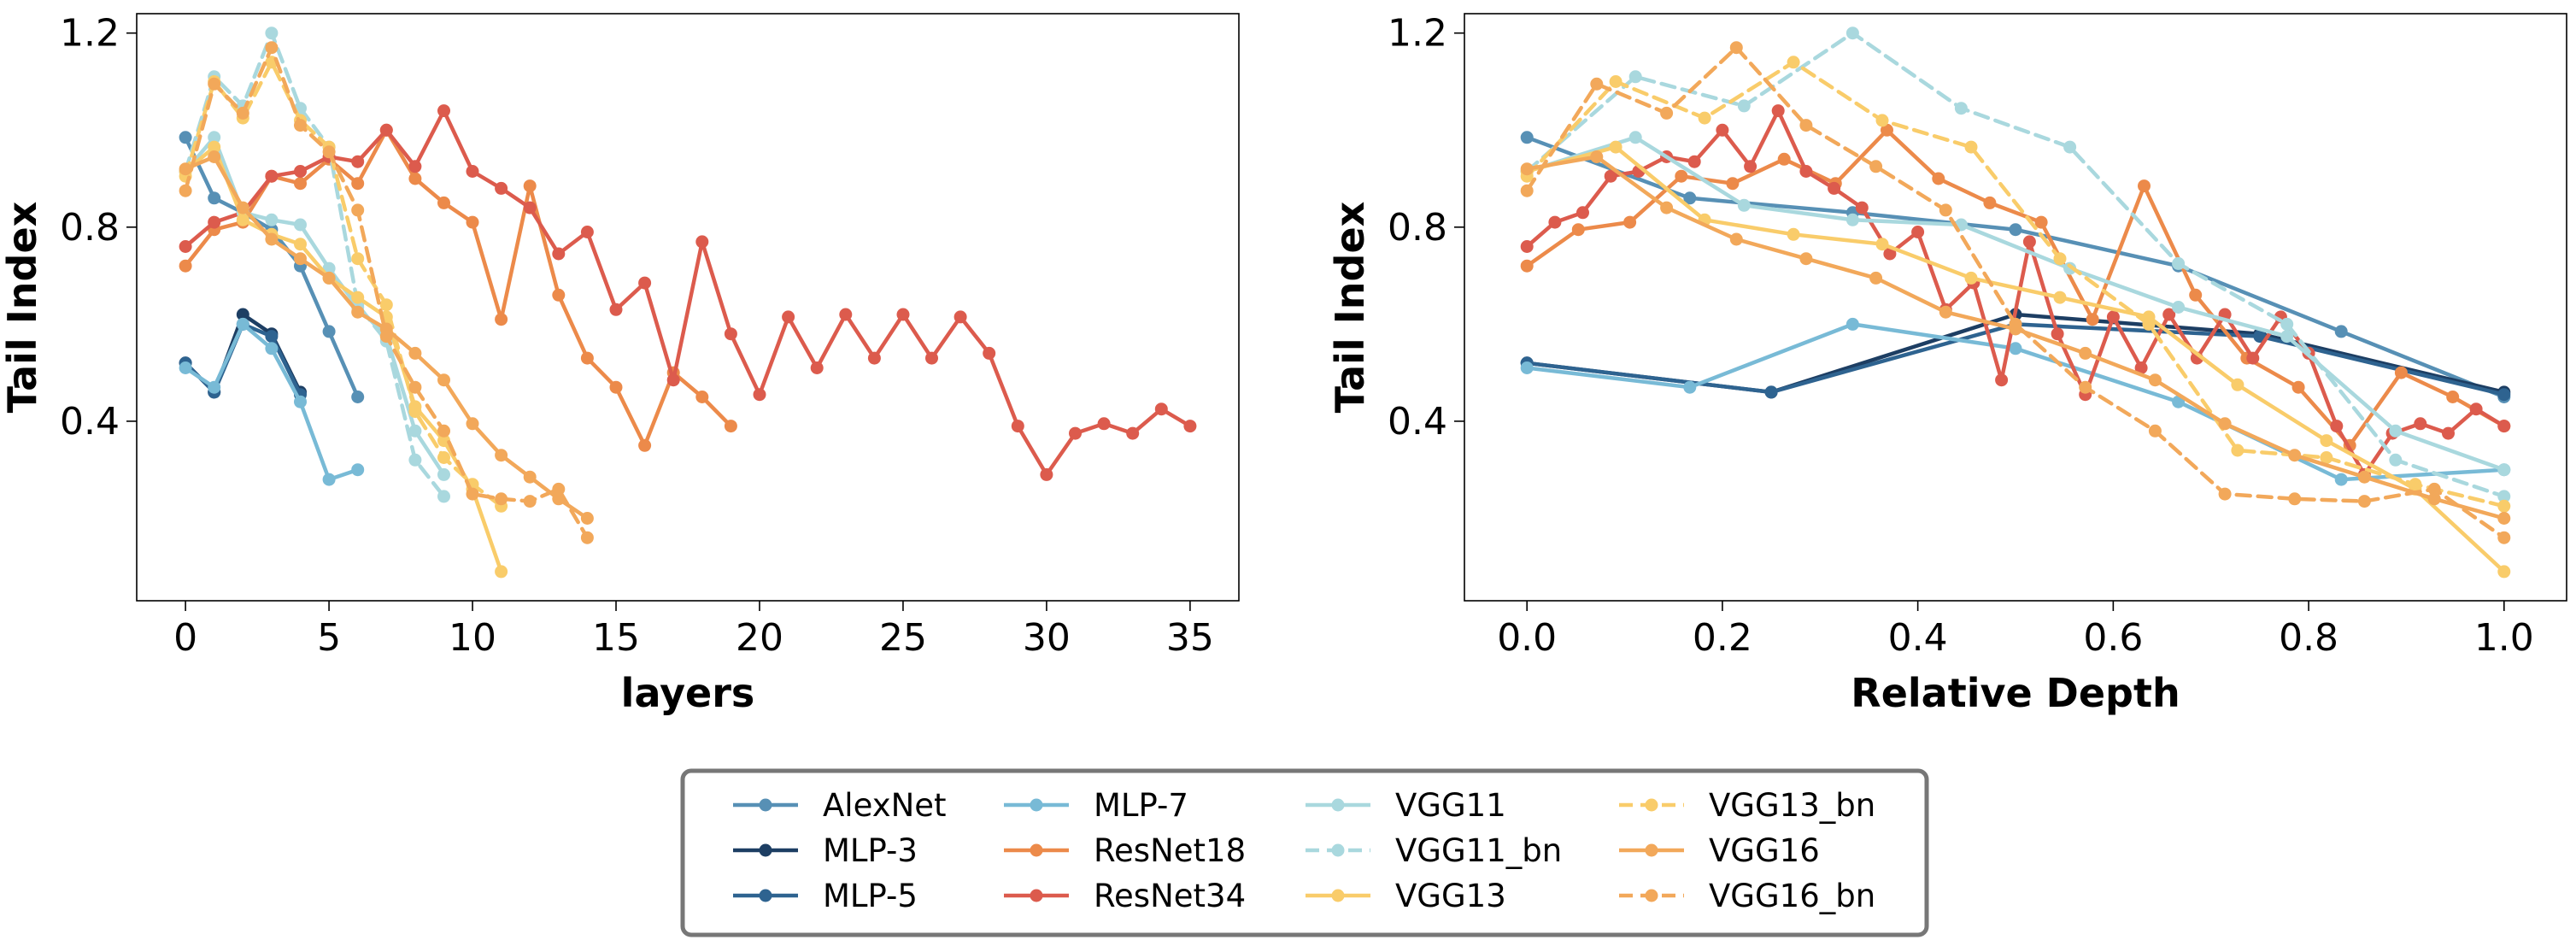 The height and width of the screenshot is (940, 2576). What do you see at coordinates (314, 265) in the screenshot?
I see `series-line-vgg11-bn` at bounding box center [314, 265].